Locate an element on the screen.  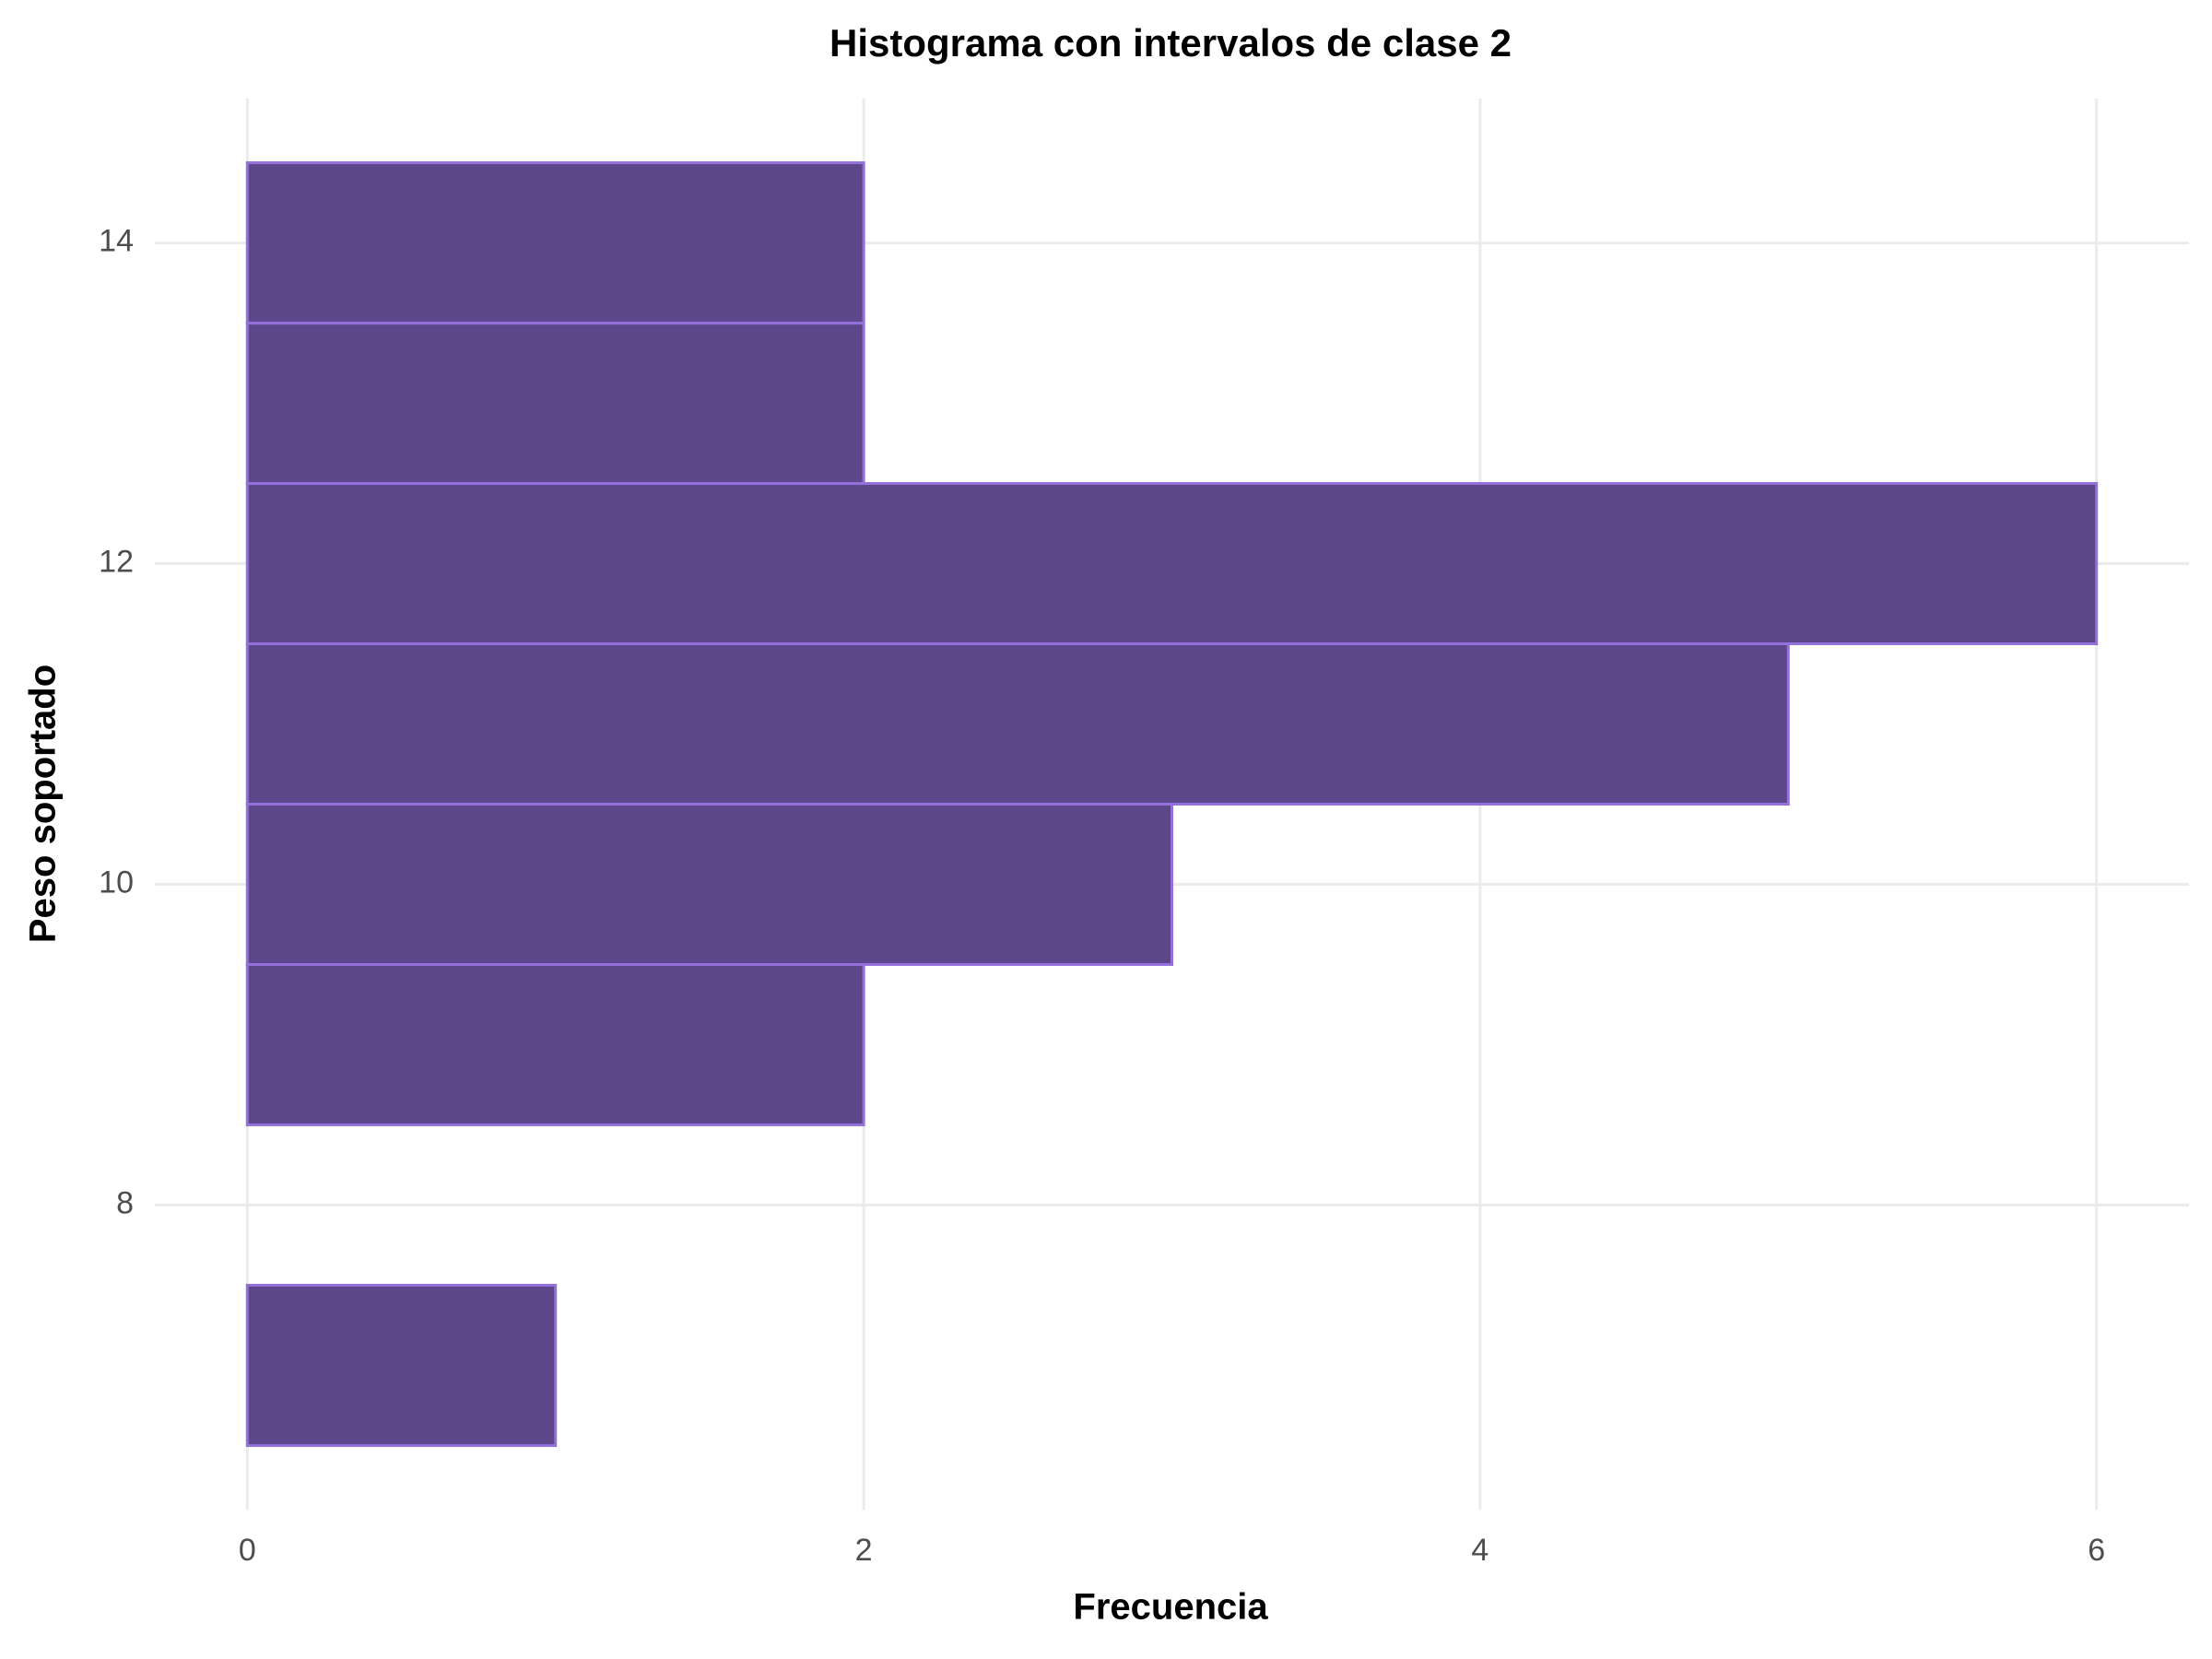
x-tick-label: 0 is located at coordinates (247, 1550).